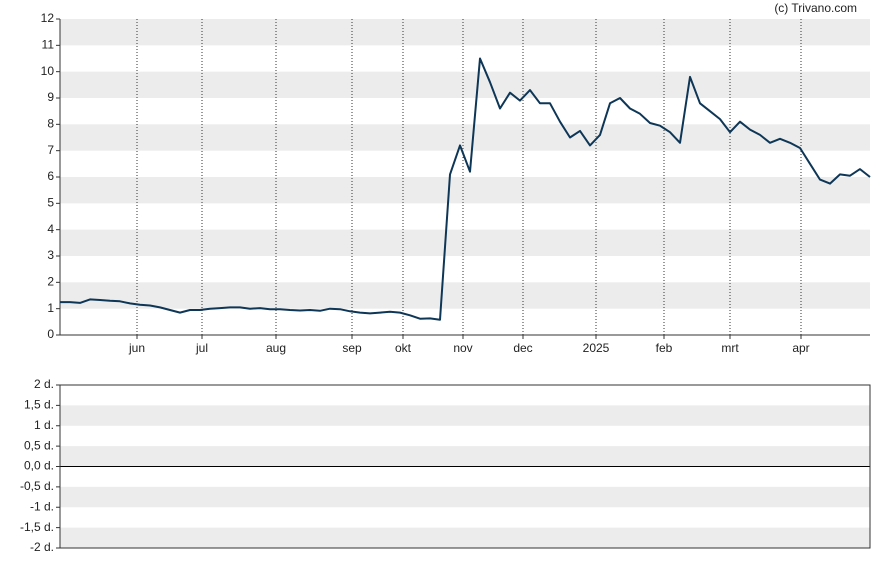 The image size is (888, 565). I want to click on y-tick-label: 0, so click(50, 334).